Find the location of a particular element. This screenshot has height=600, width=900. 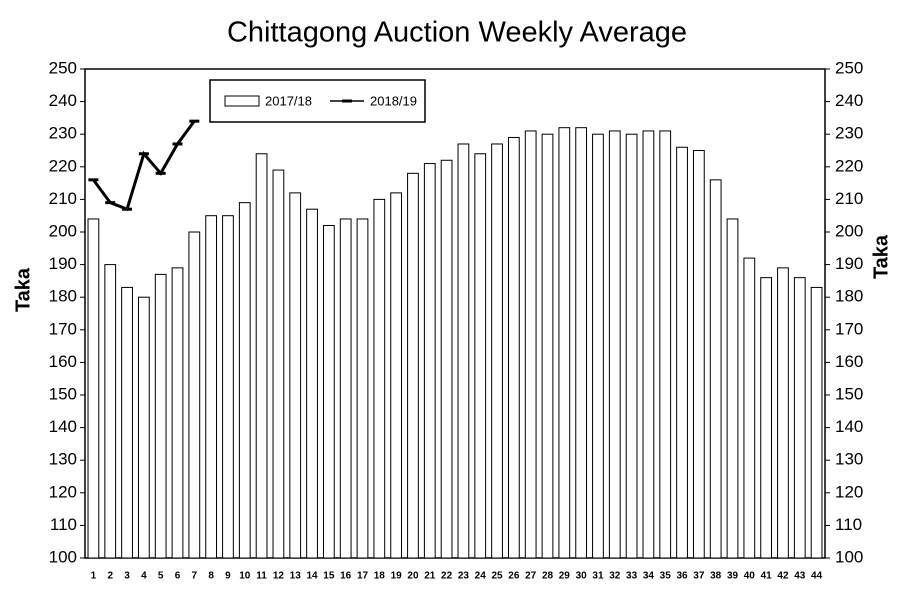

x-tick-label: 26 is located at coordinates (514, 576).